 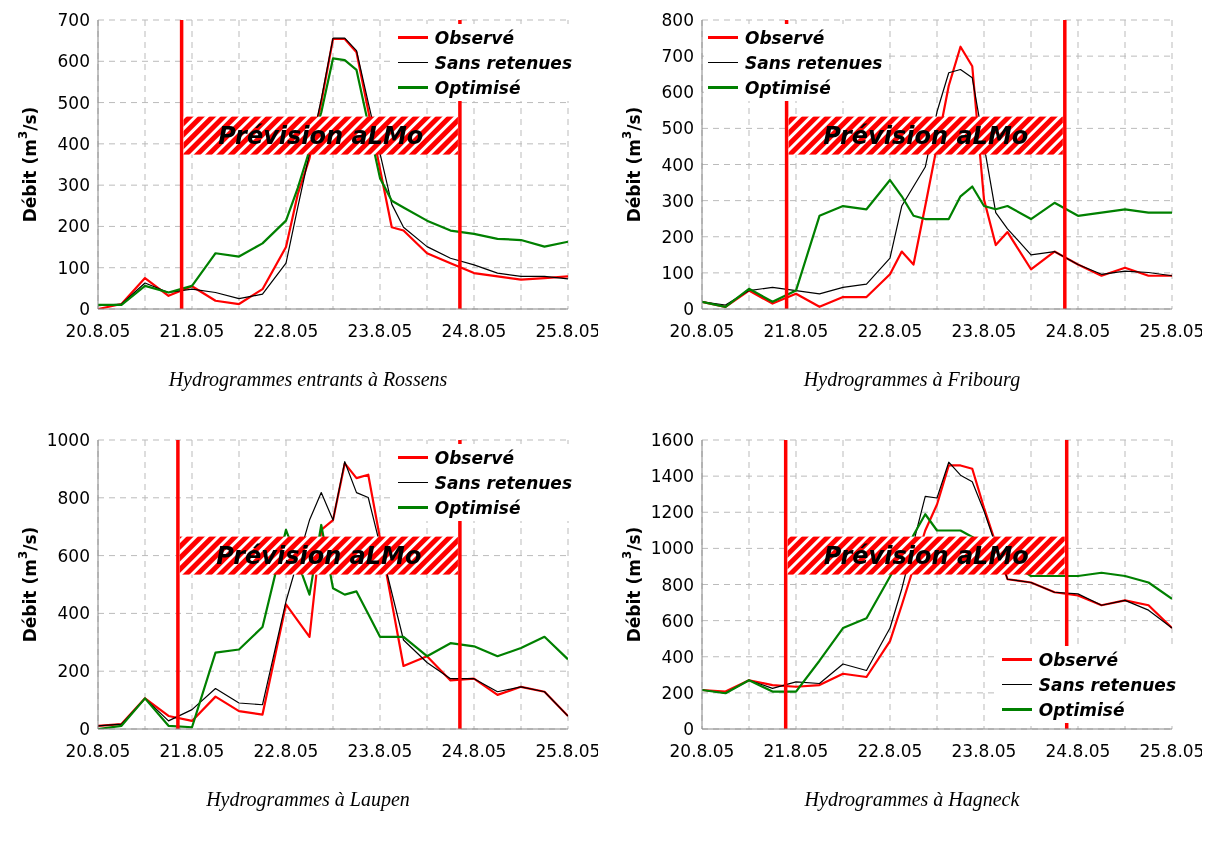 I want to click on text: Hydrogrammes à Laupen, so click(x=308, y=799).